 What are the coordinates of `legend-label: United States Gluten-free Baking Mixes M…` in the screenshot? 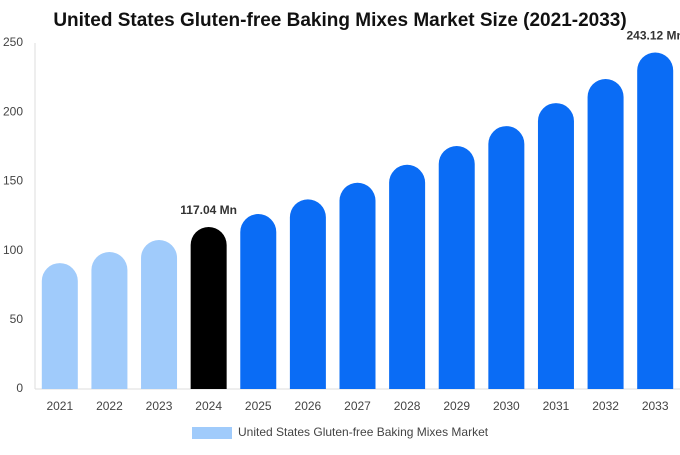 It's located at (363, 432).